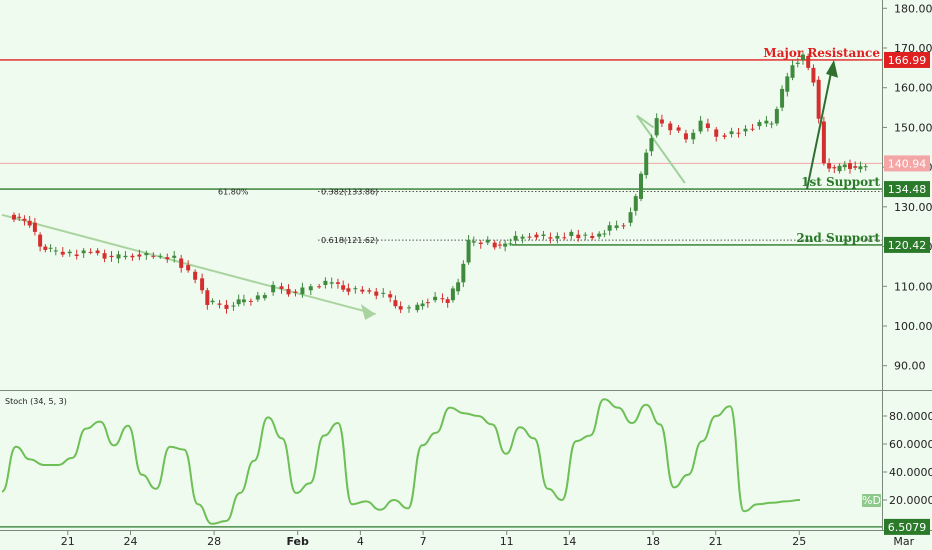 Image resolution: width=932 pixels, height=550 pixels. Describe the element at coordinates (913, 8) in the screenshot. I see `price-y-tick-label: 180.00` at that location.